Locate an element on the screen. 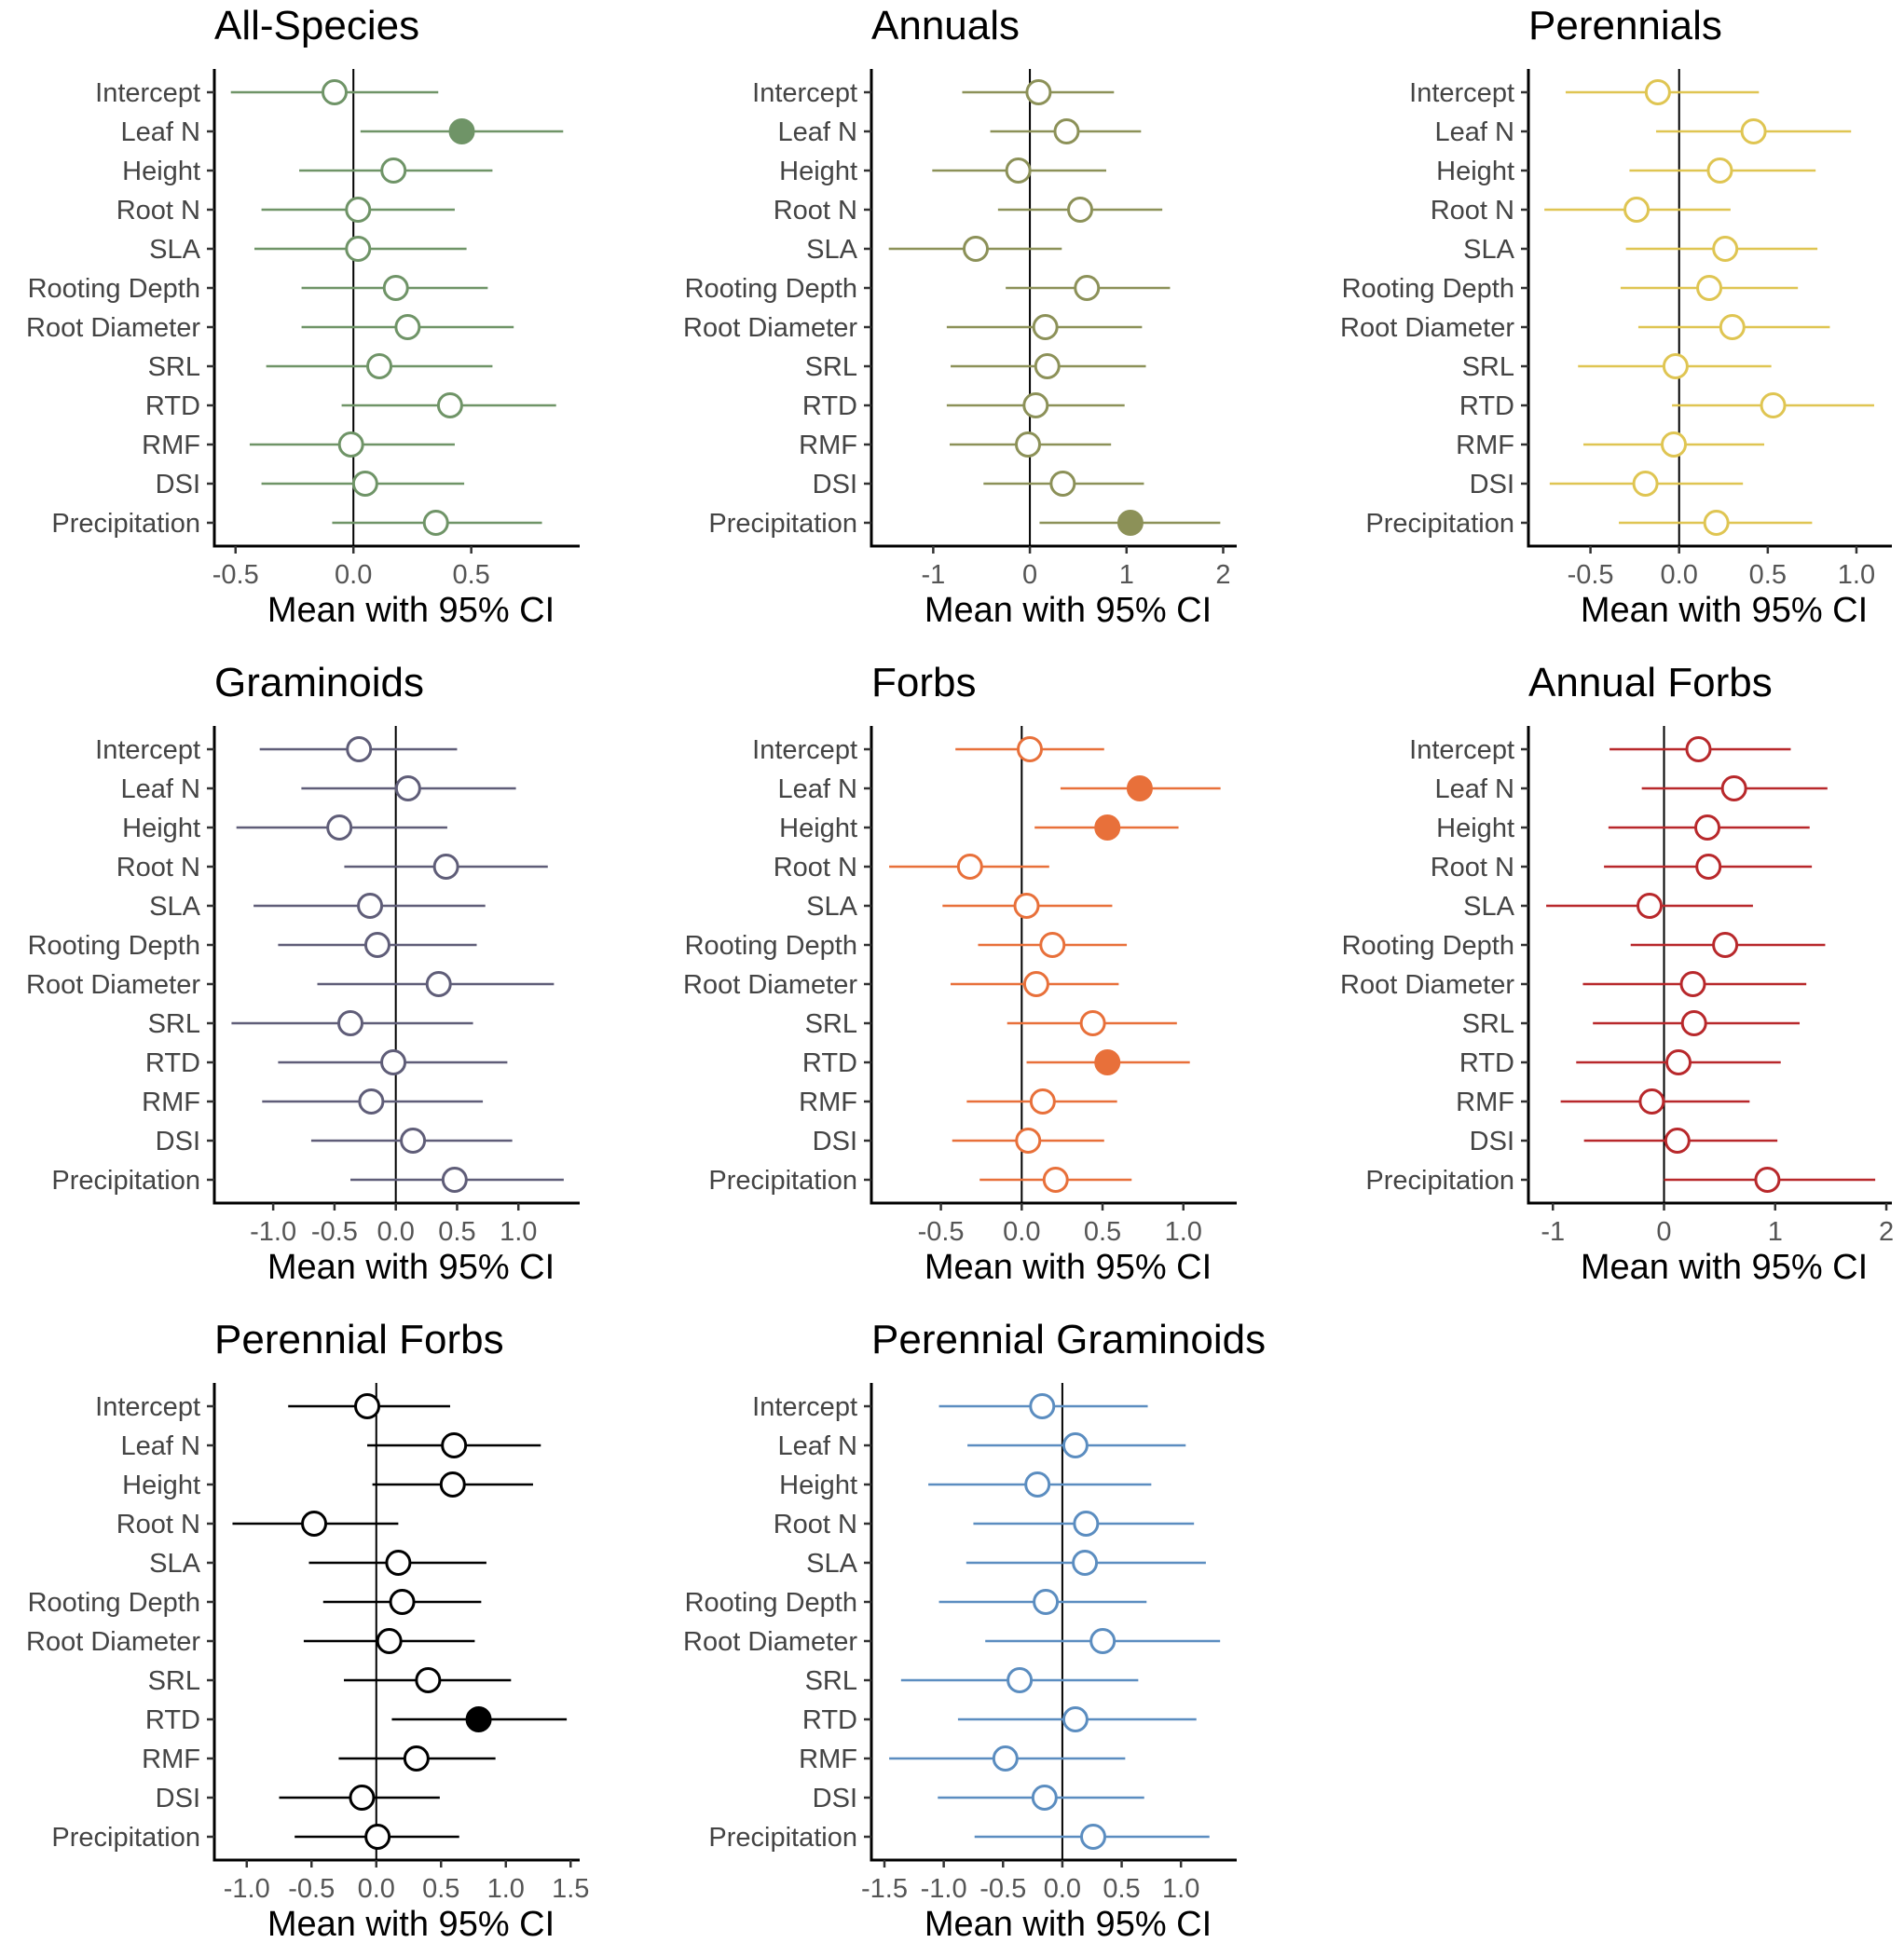 This screenshot has width=1904, height=1943. x-tick-label: 0.5 is located at coordinates (440, 1889).